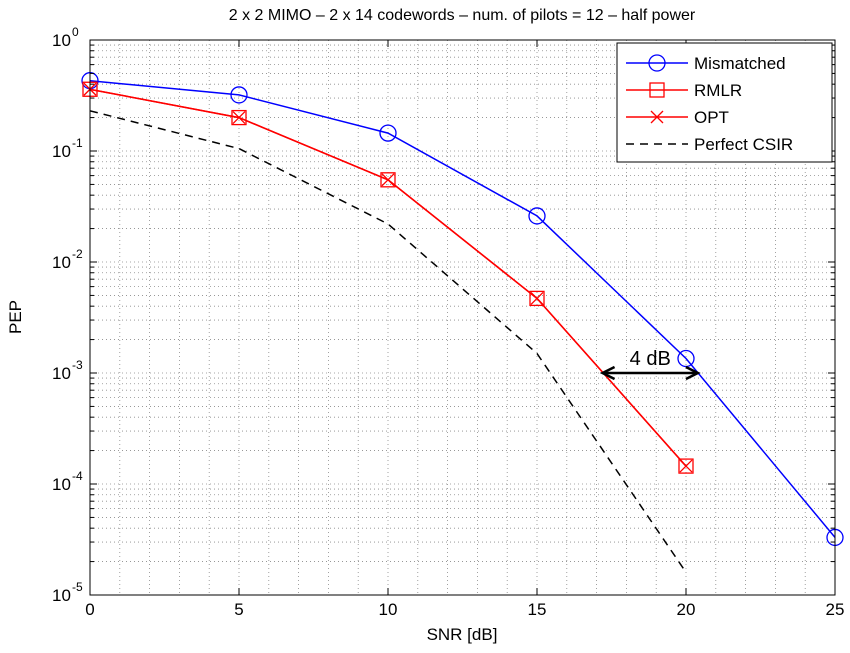 The image size is (850, 653). What do you see at coordinates (650, 359) in the screenshot?
I see `annotation-label: 4 dB` at bounding box center [650, 359].